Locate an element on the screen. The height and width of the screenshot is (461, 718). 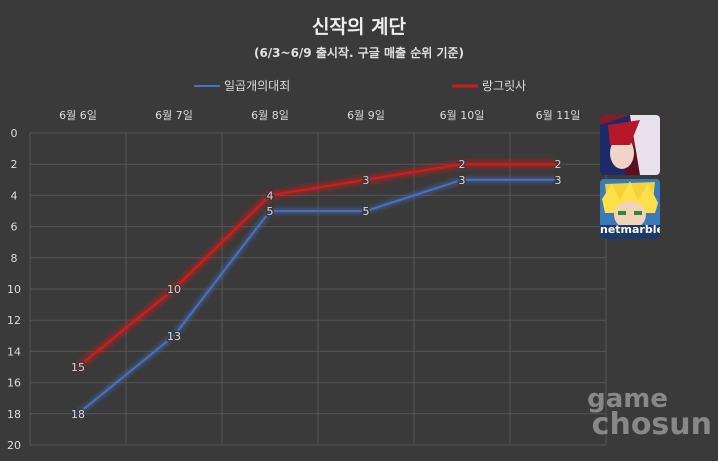
y-tick-label: 4 is located at coordinates (14, 195).